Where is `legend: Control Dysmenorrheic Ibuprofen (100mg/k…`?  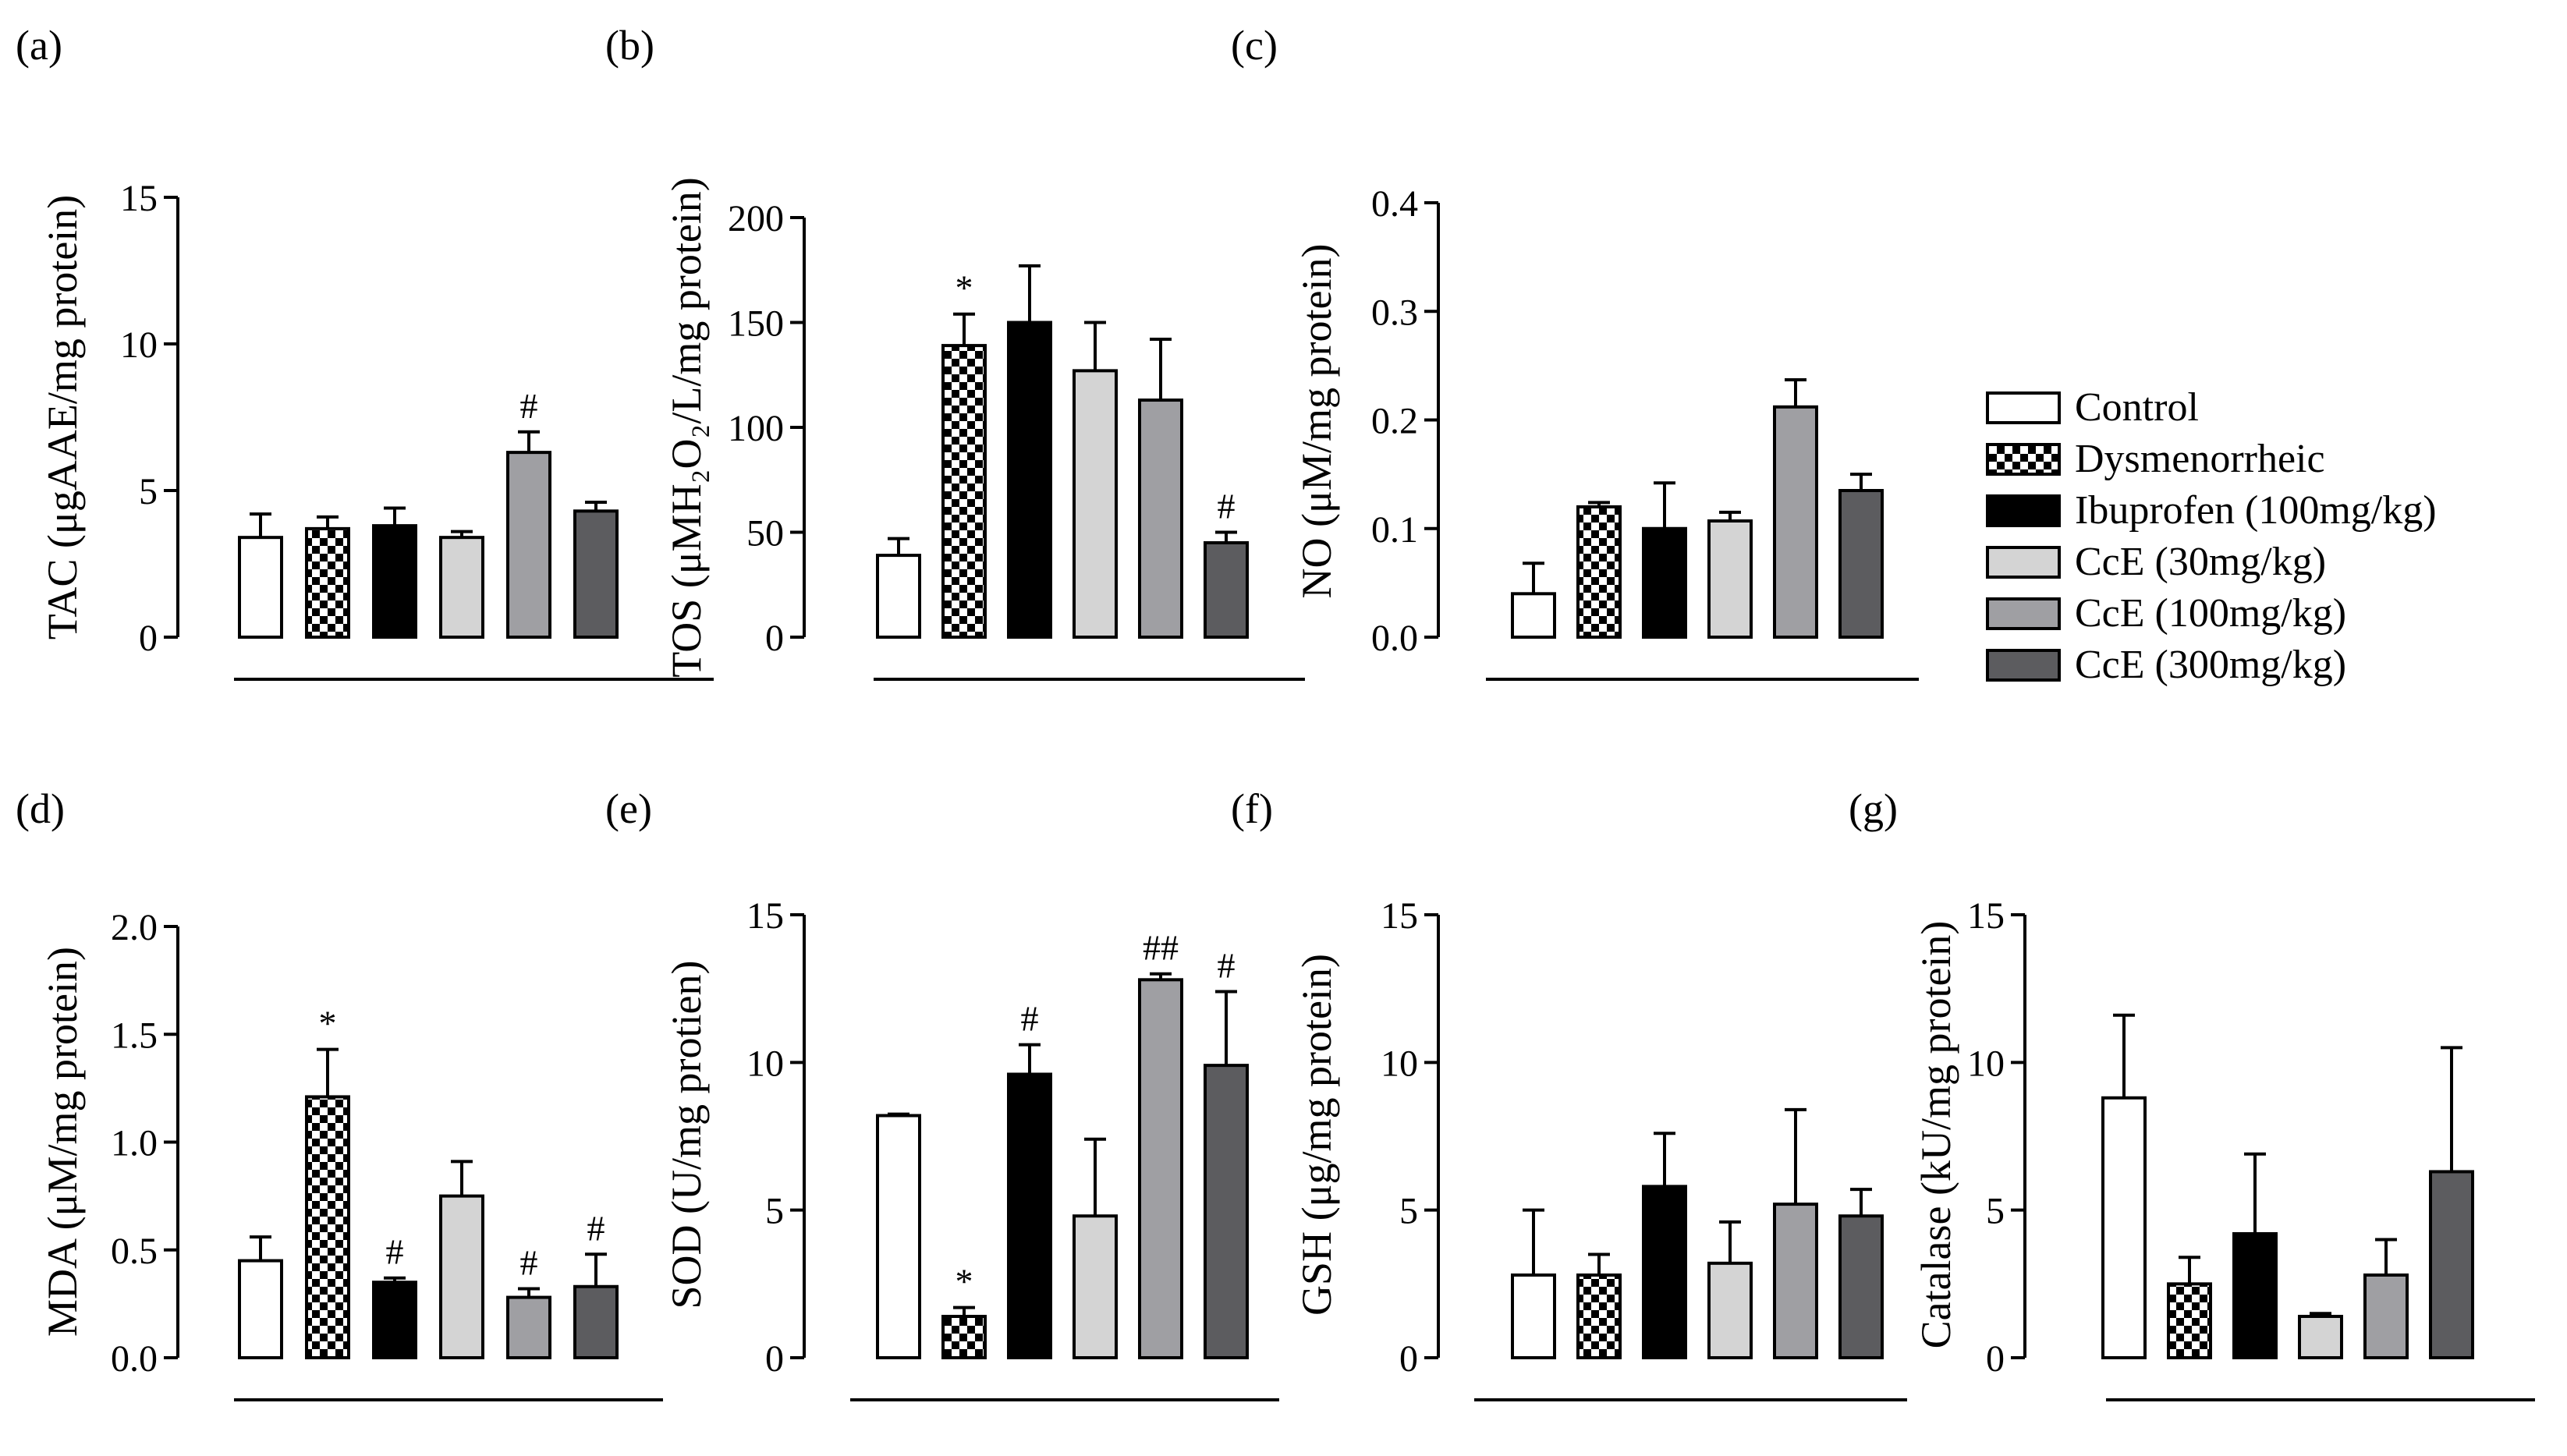 legend: Control Dysmenorrheic Ibuprofen (100mg/k… is located at coordinates (2211, 536).